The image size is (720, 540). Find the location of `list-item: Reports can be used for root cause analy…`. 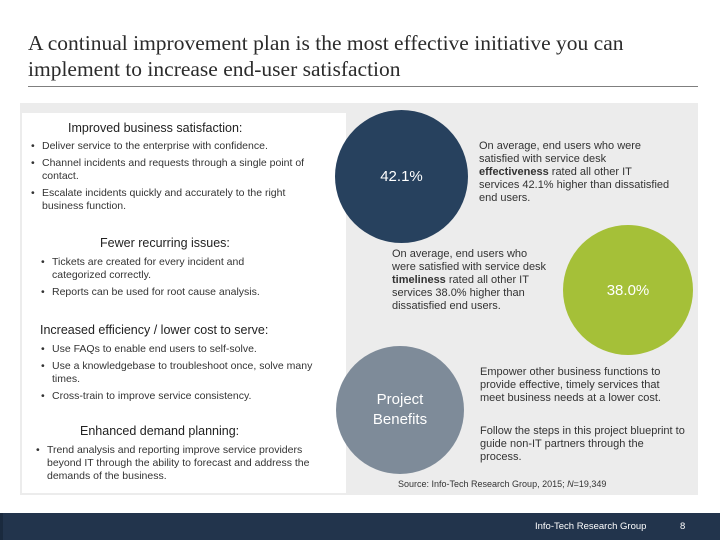

list-item: Reports can be used for root cause analy… is located at coordinates (169, 292).